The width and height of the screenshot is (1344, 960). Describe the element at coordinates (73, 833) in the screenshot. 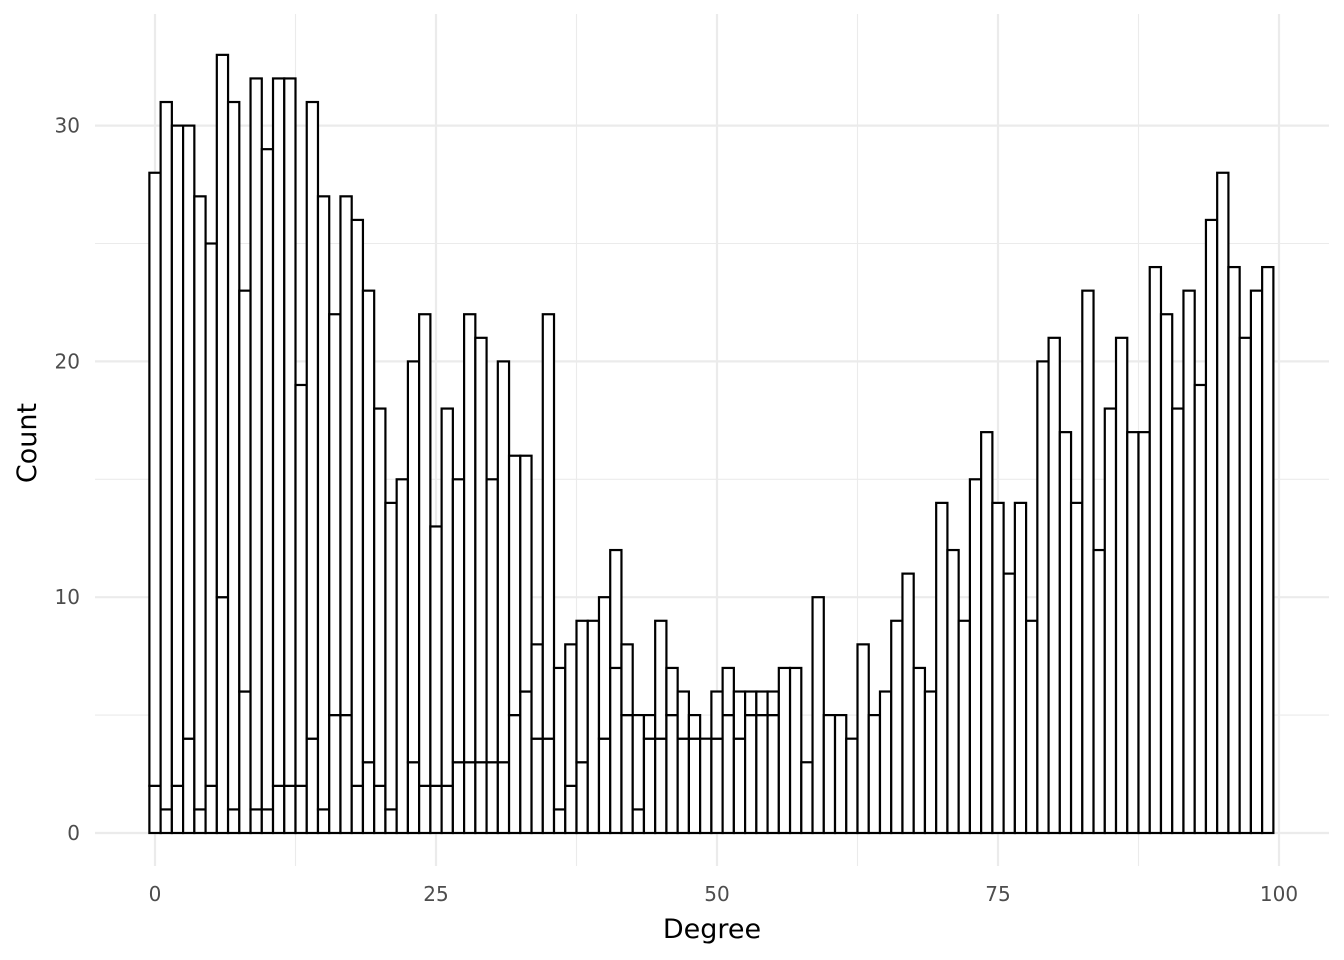

I see `y-tick-label: 0` at that location.